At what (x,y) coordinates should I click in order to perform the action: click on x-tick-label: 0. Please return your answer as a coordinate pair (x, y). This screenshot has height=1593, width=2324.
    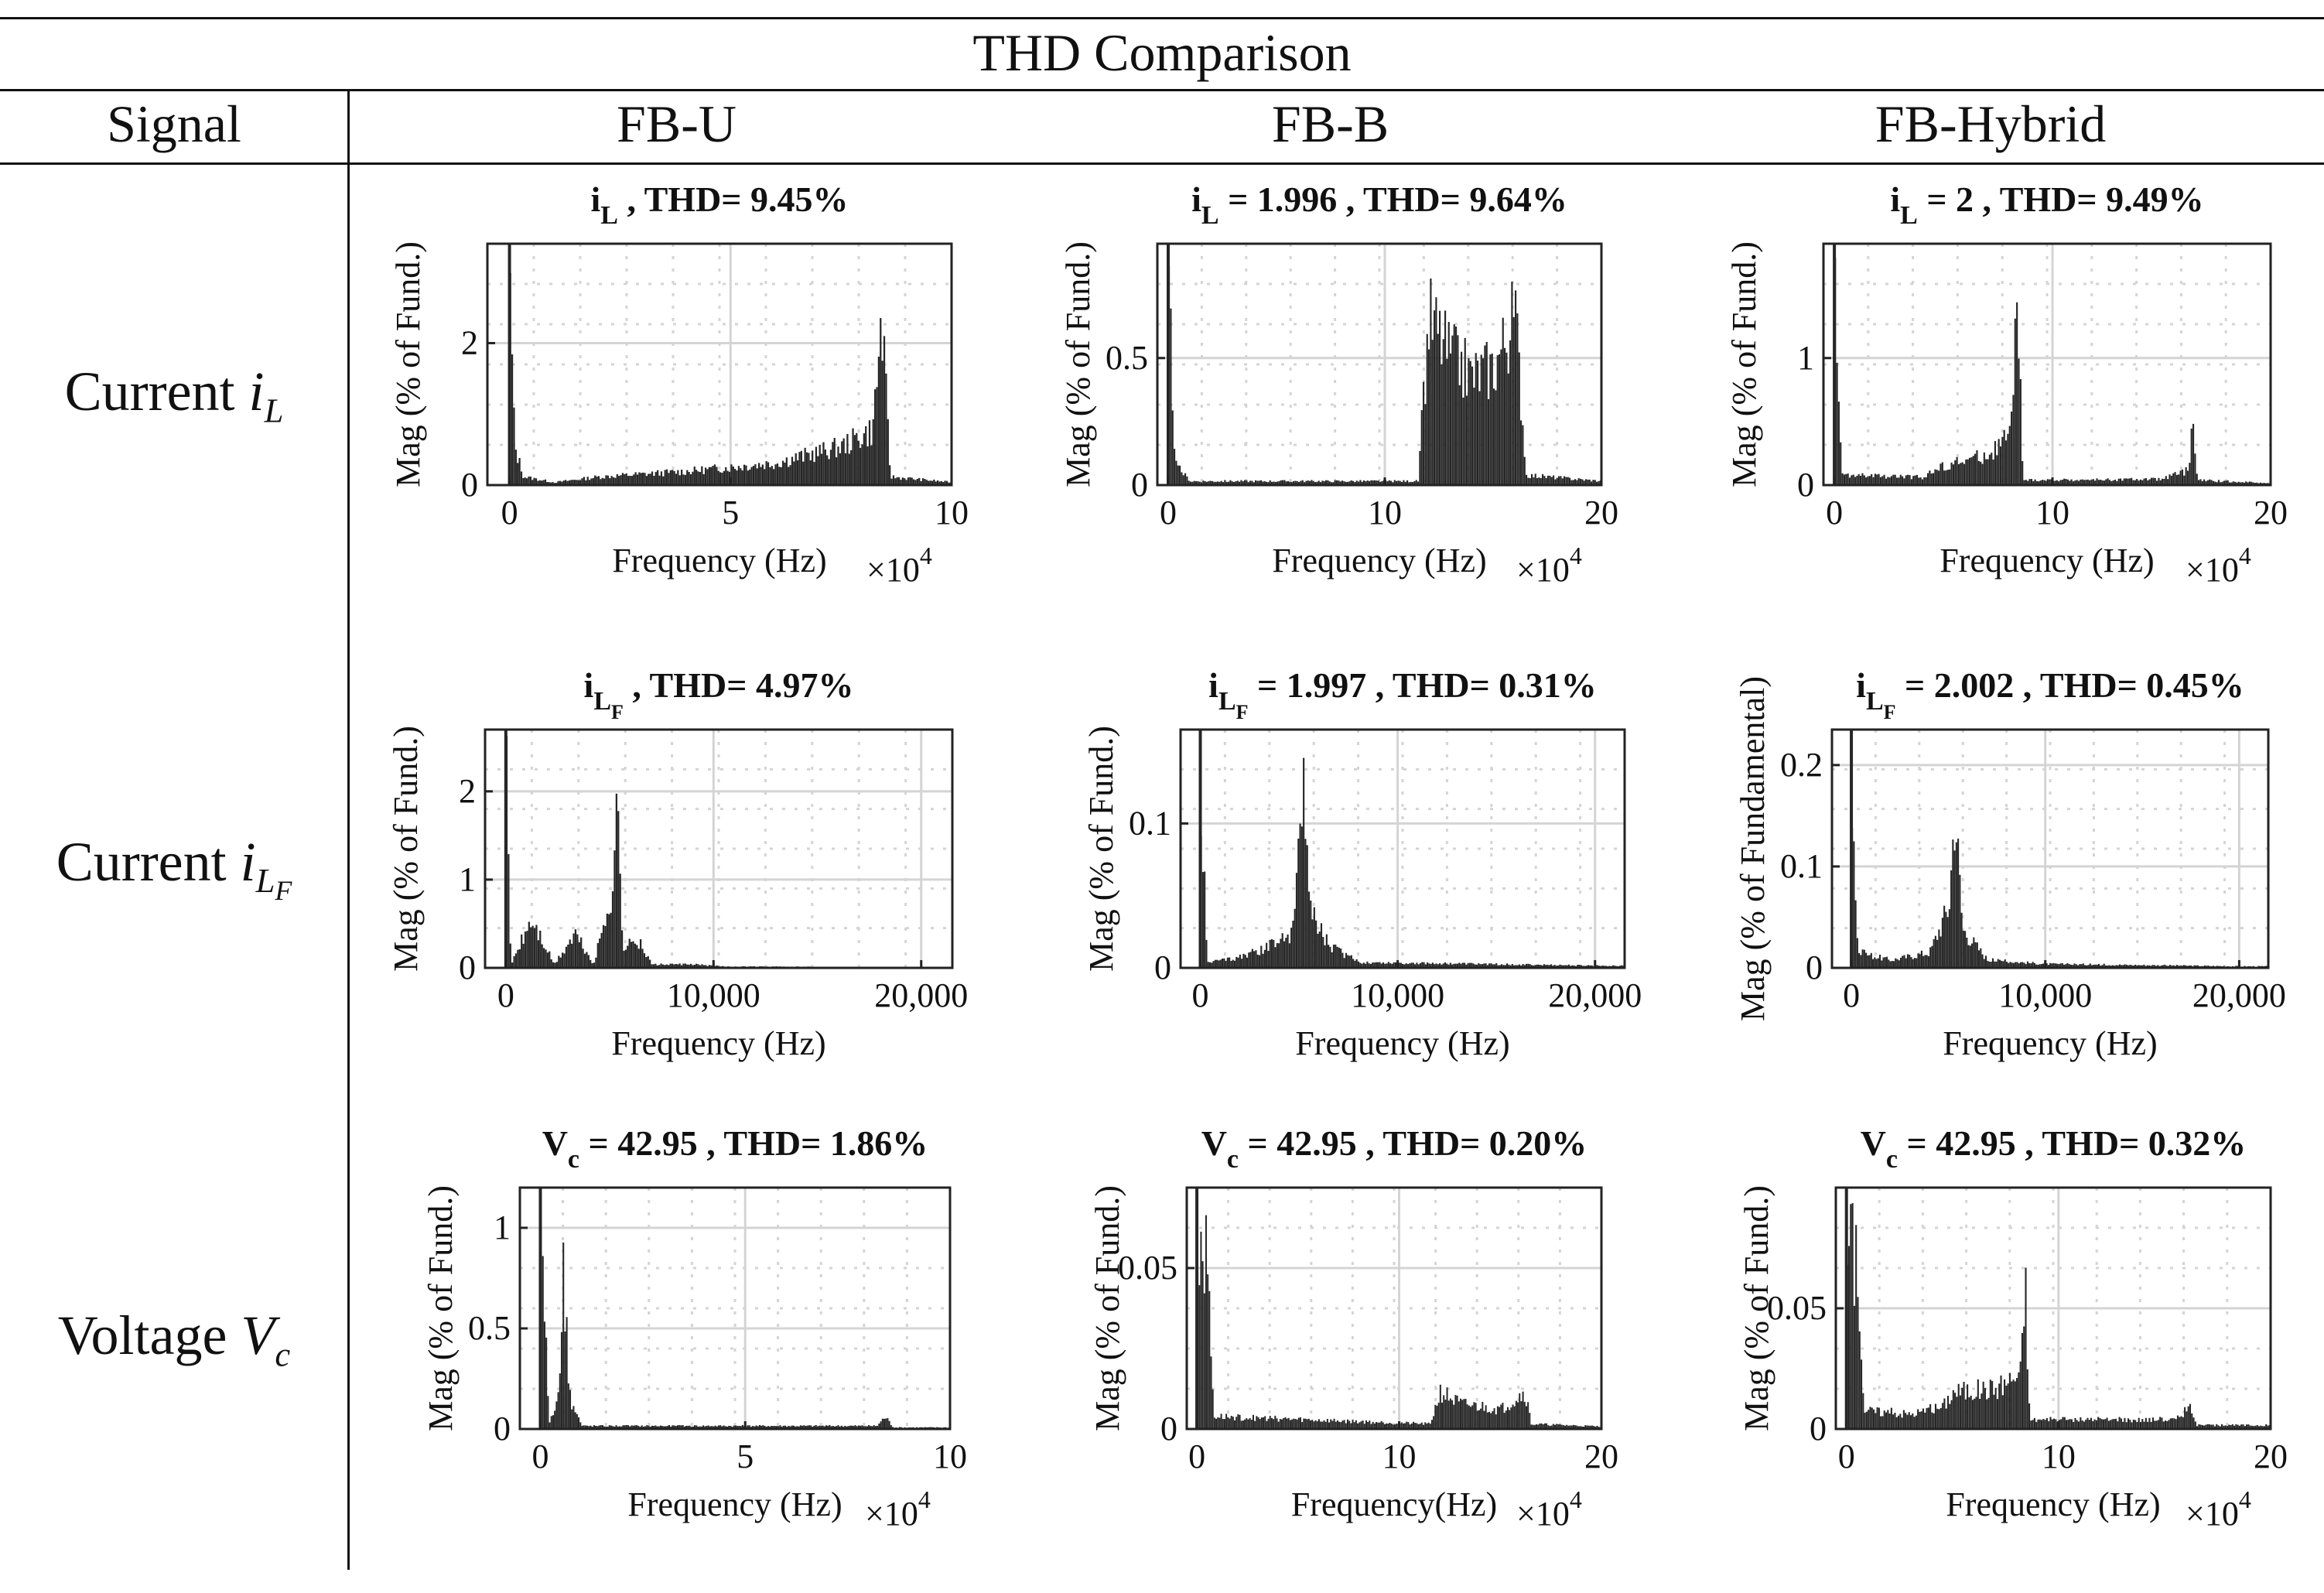
    Looking at the image, I should click on (1834, 513).